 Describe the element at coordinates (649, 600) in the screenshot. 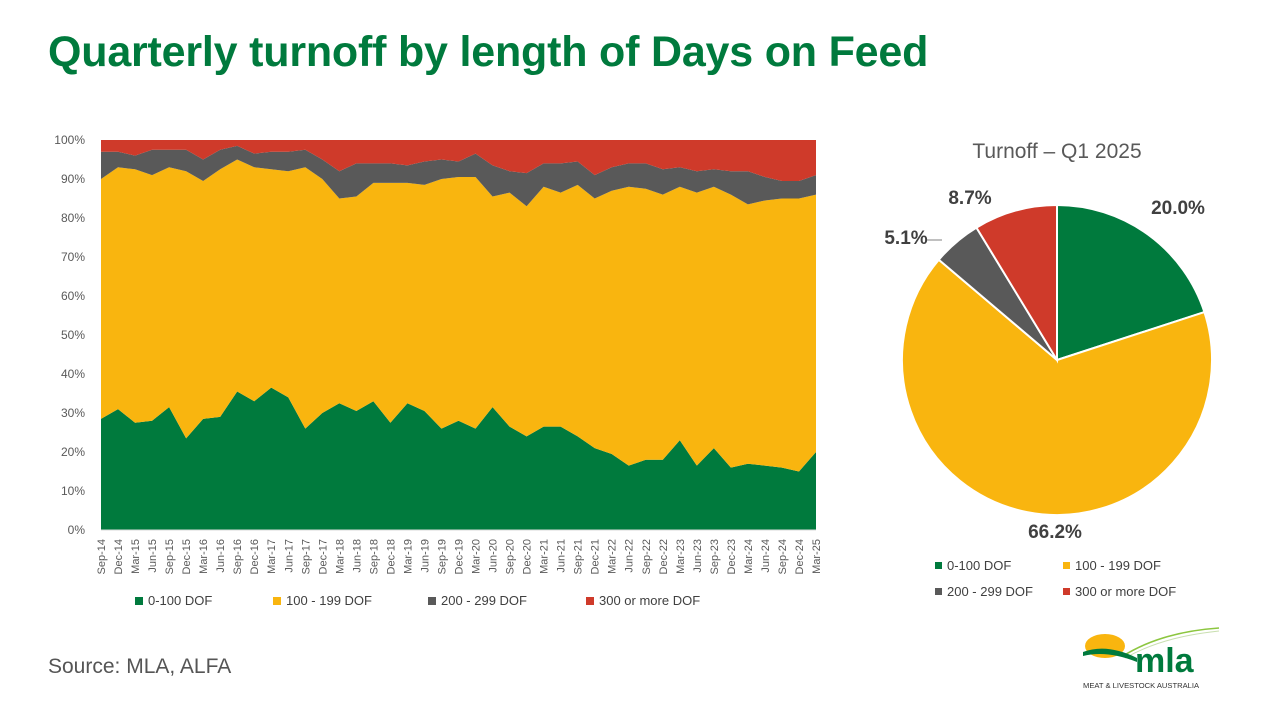

I see `legend-label: 300 or more DOF` at that location.